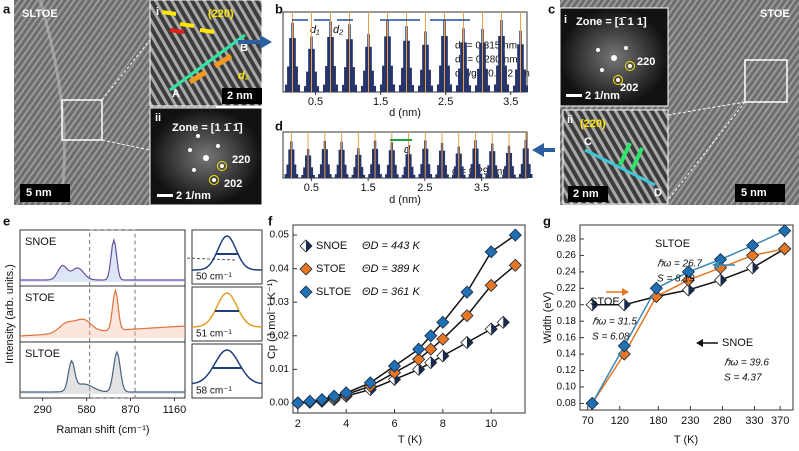 This screenshot has height=451, width=799. Describe the element at coordinates (780, 421) in the screenshot. I see `x-tick-label: 370` at that location.